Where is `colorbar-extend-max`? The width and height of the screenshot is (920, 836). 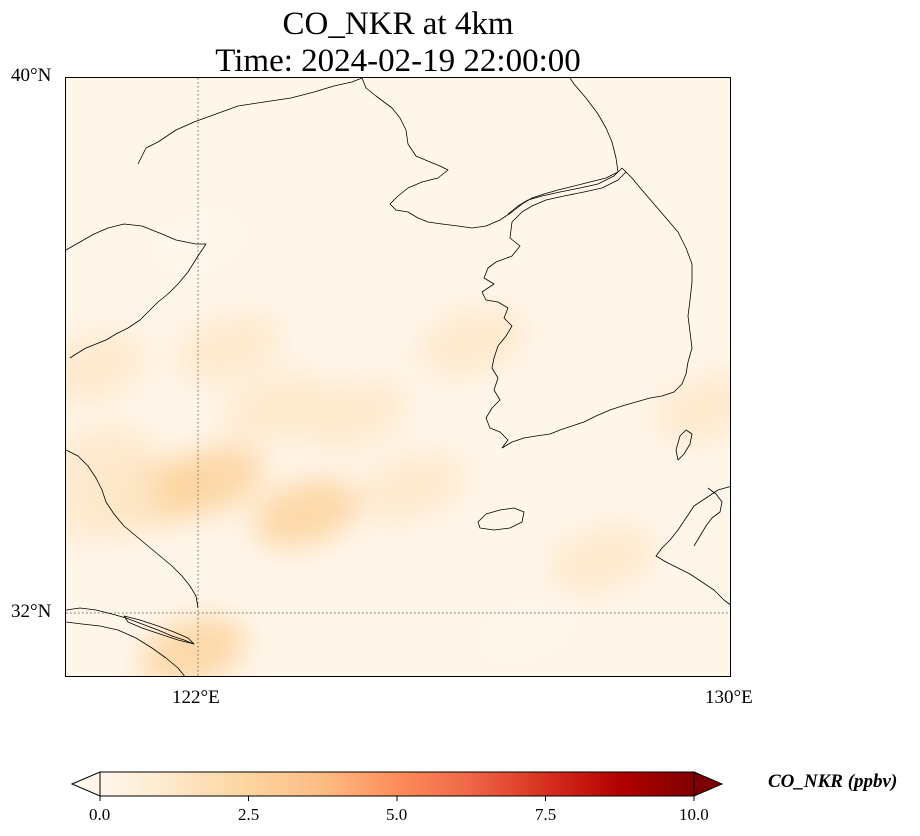 colorbar-extend-max is located at coordinates (708, 784).